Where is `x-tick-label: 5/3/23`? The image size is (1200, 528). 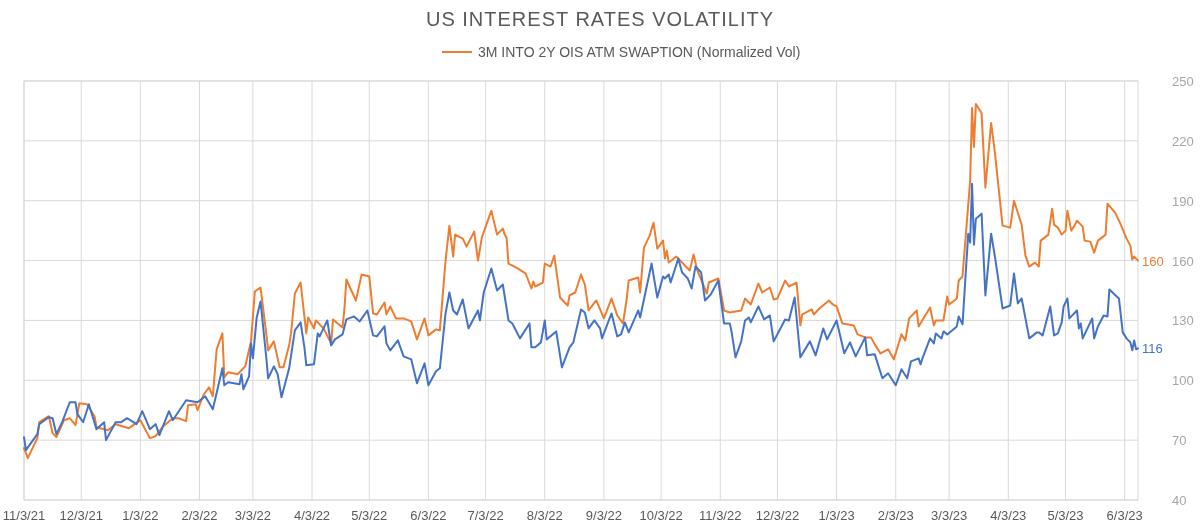 x-tick-label: 5/3/23 is located at coordinates (1065, 515).